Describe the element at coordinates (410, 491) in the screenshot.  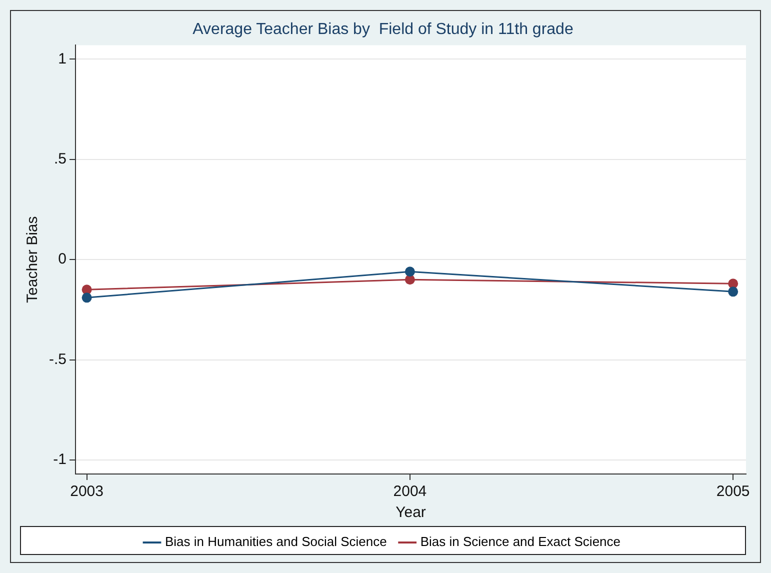
I see `x-tick-label: 2004` at that location.